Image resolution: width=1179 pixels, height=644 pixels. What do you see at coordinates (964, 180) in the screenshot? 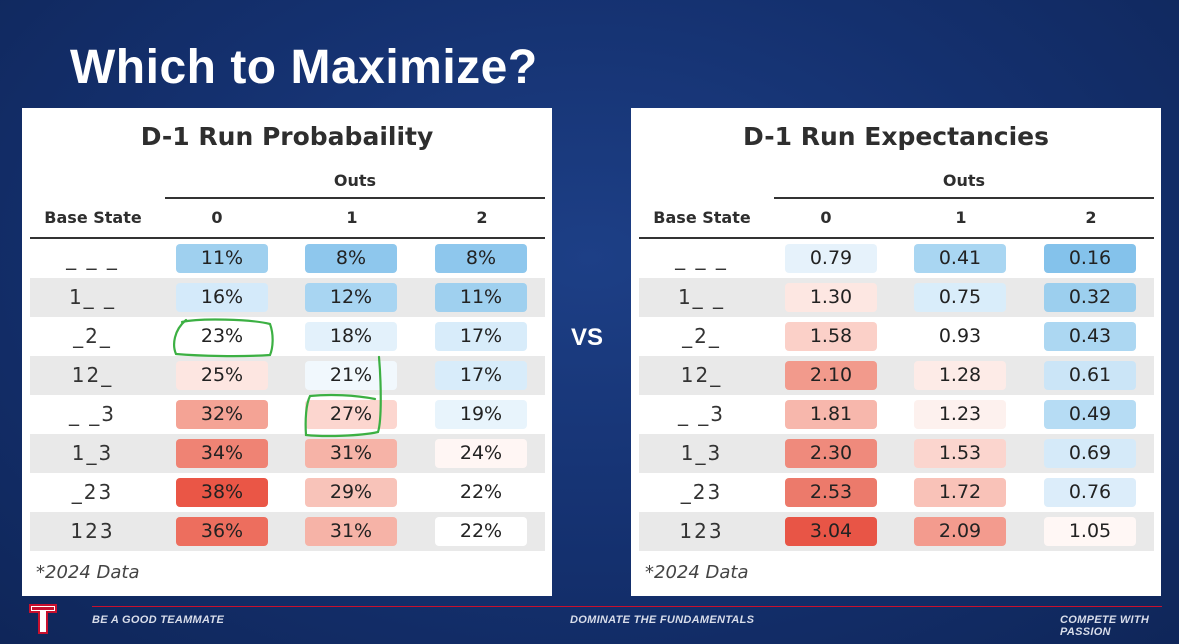
I see `outs-group-header: Outs` at bounding box center [964, 180].